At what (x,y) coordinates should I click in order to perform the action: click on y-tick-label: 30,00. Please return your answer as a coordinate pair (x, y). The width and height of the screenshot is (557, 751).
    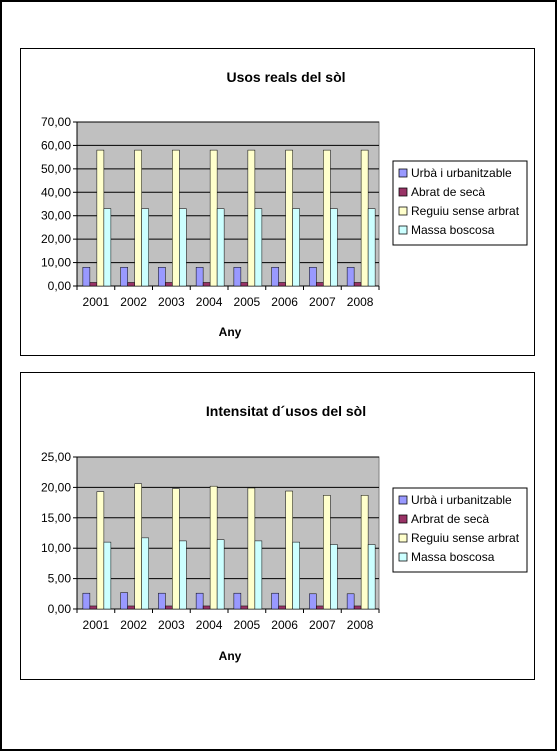
    Looking at the image, I should click on (56, 216).